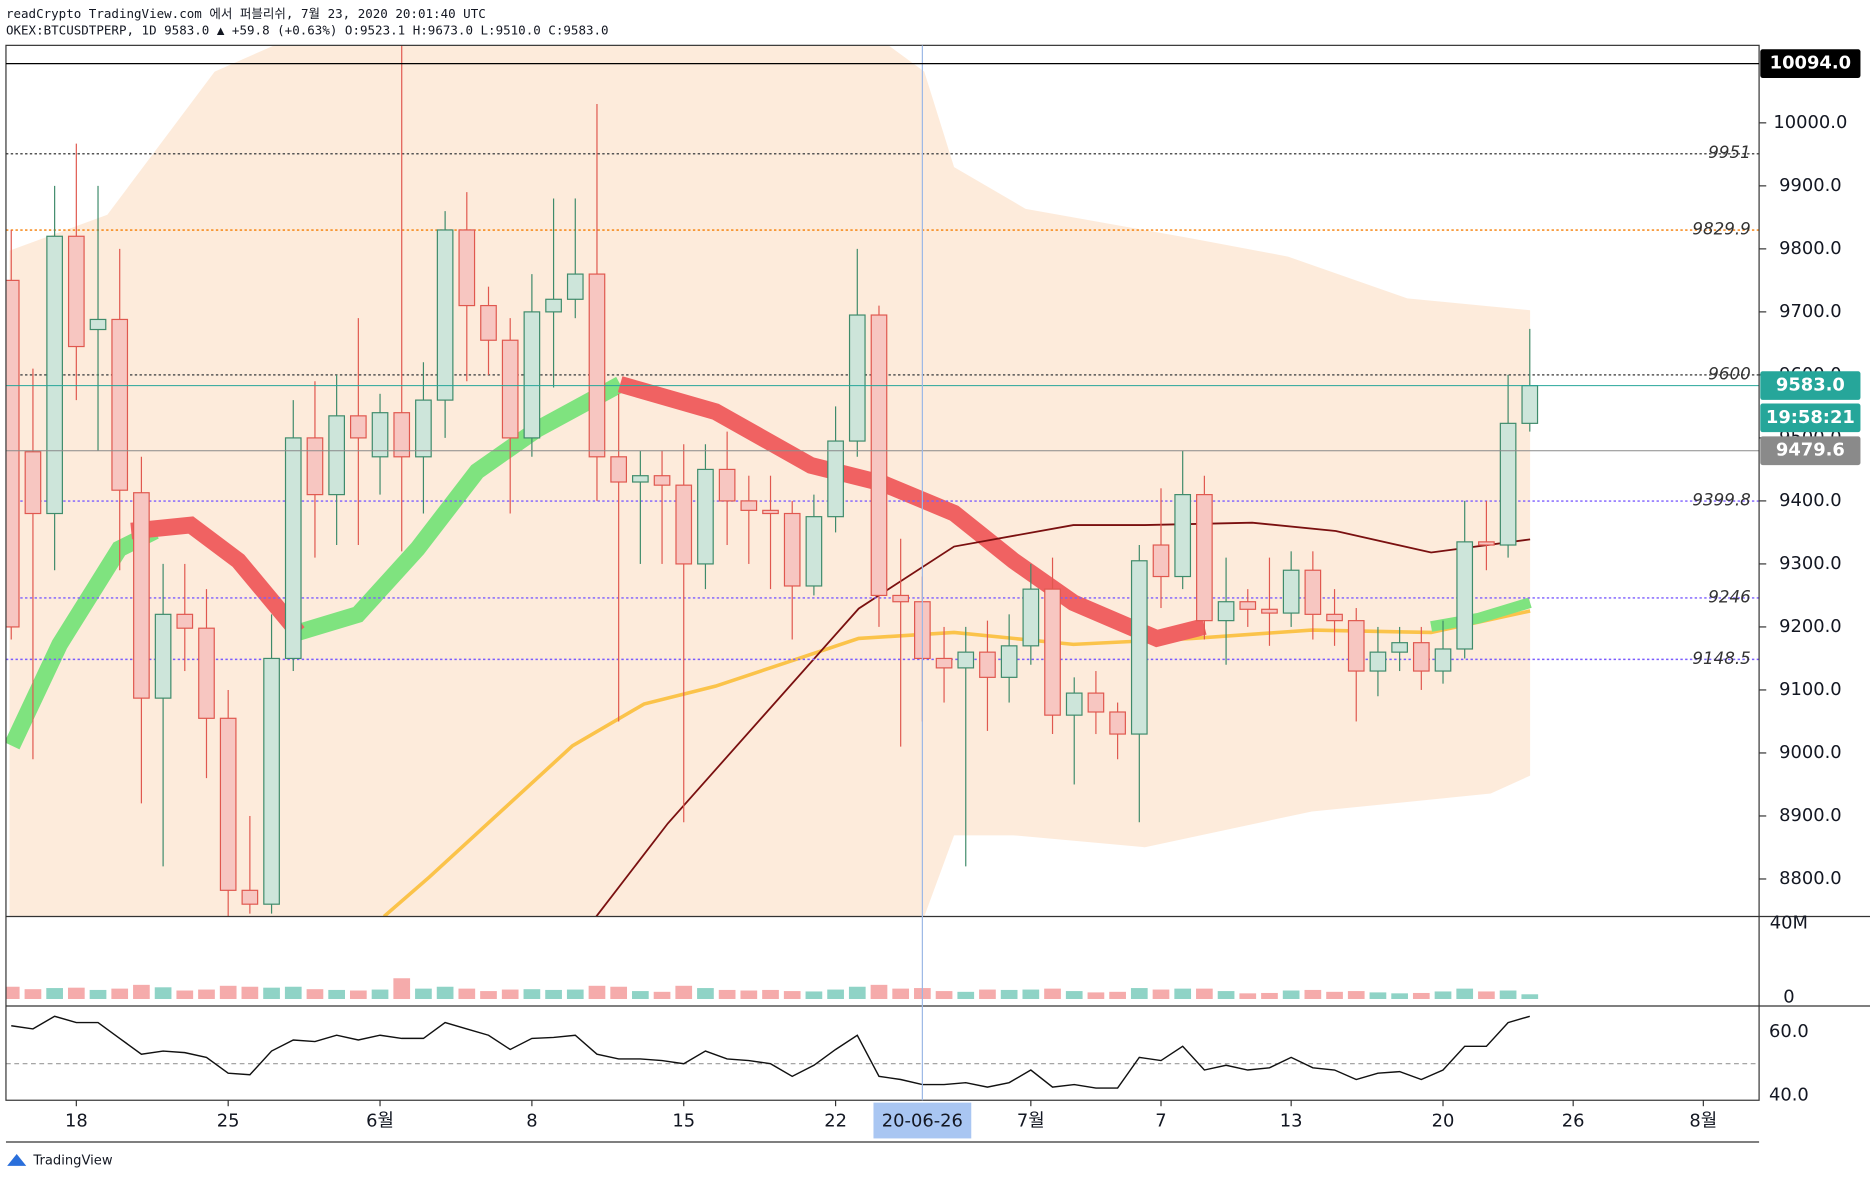 This screenshot has height=1179, width=1870. I want to click on x-tick-label: 13, so click(1291, 1121).